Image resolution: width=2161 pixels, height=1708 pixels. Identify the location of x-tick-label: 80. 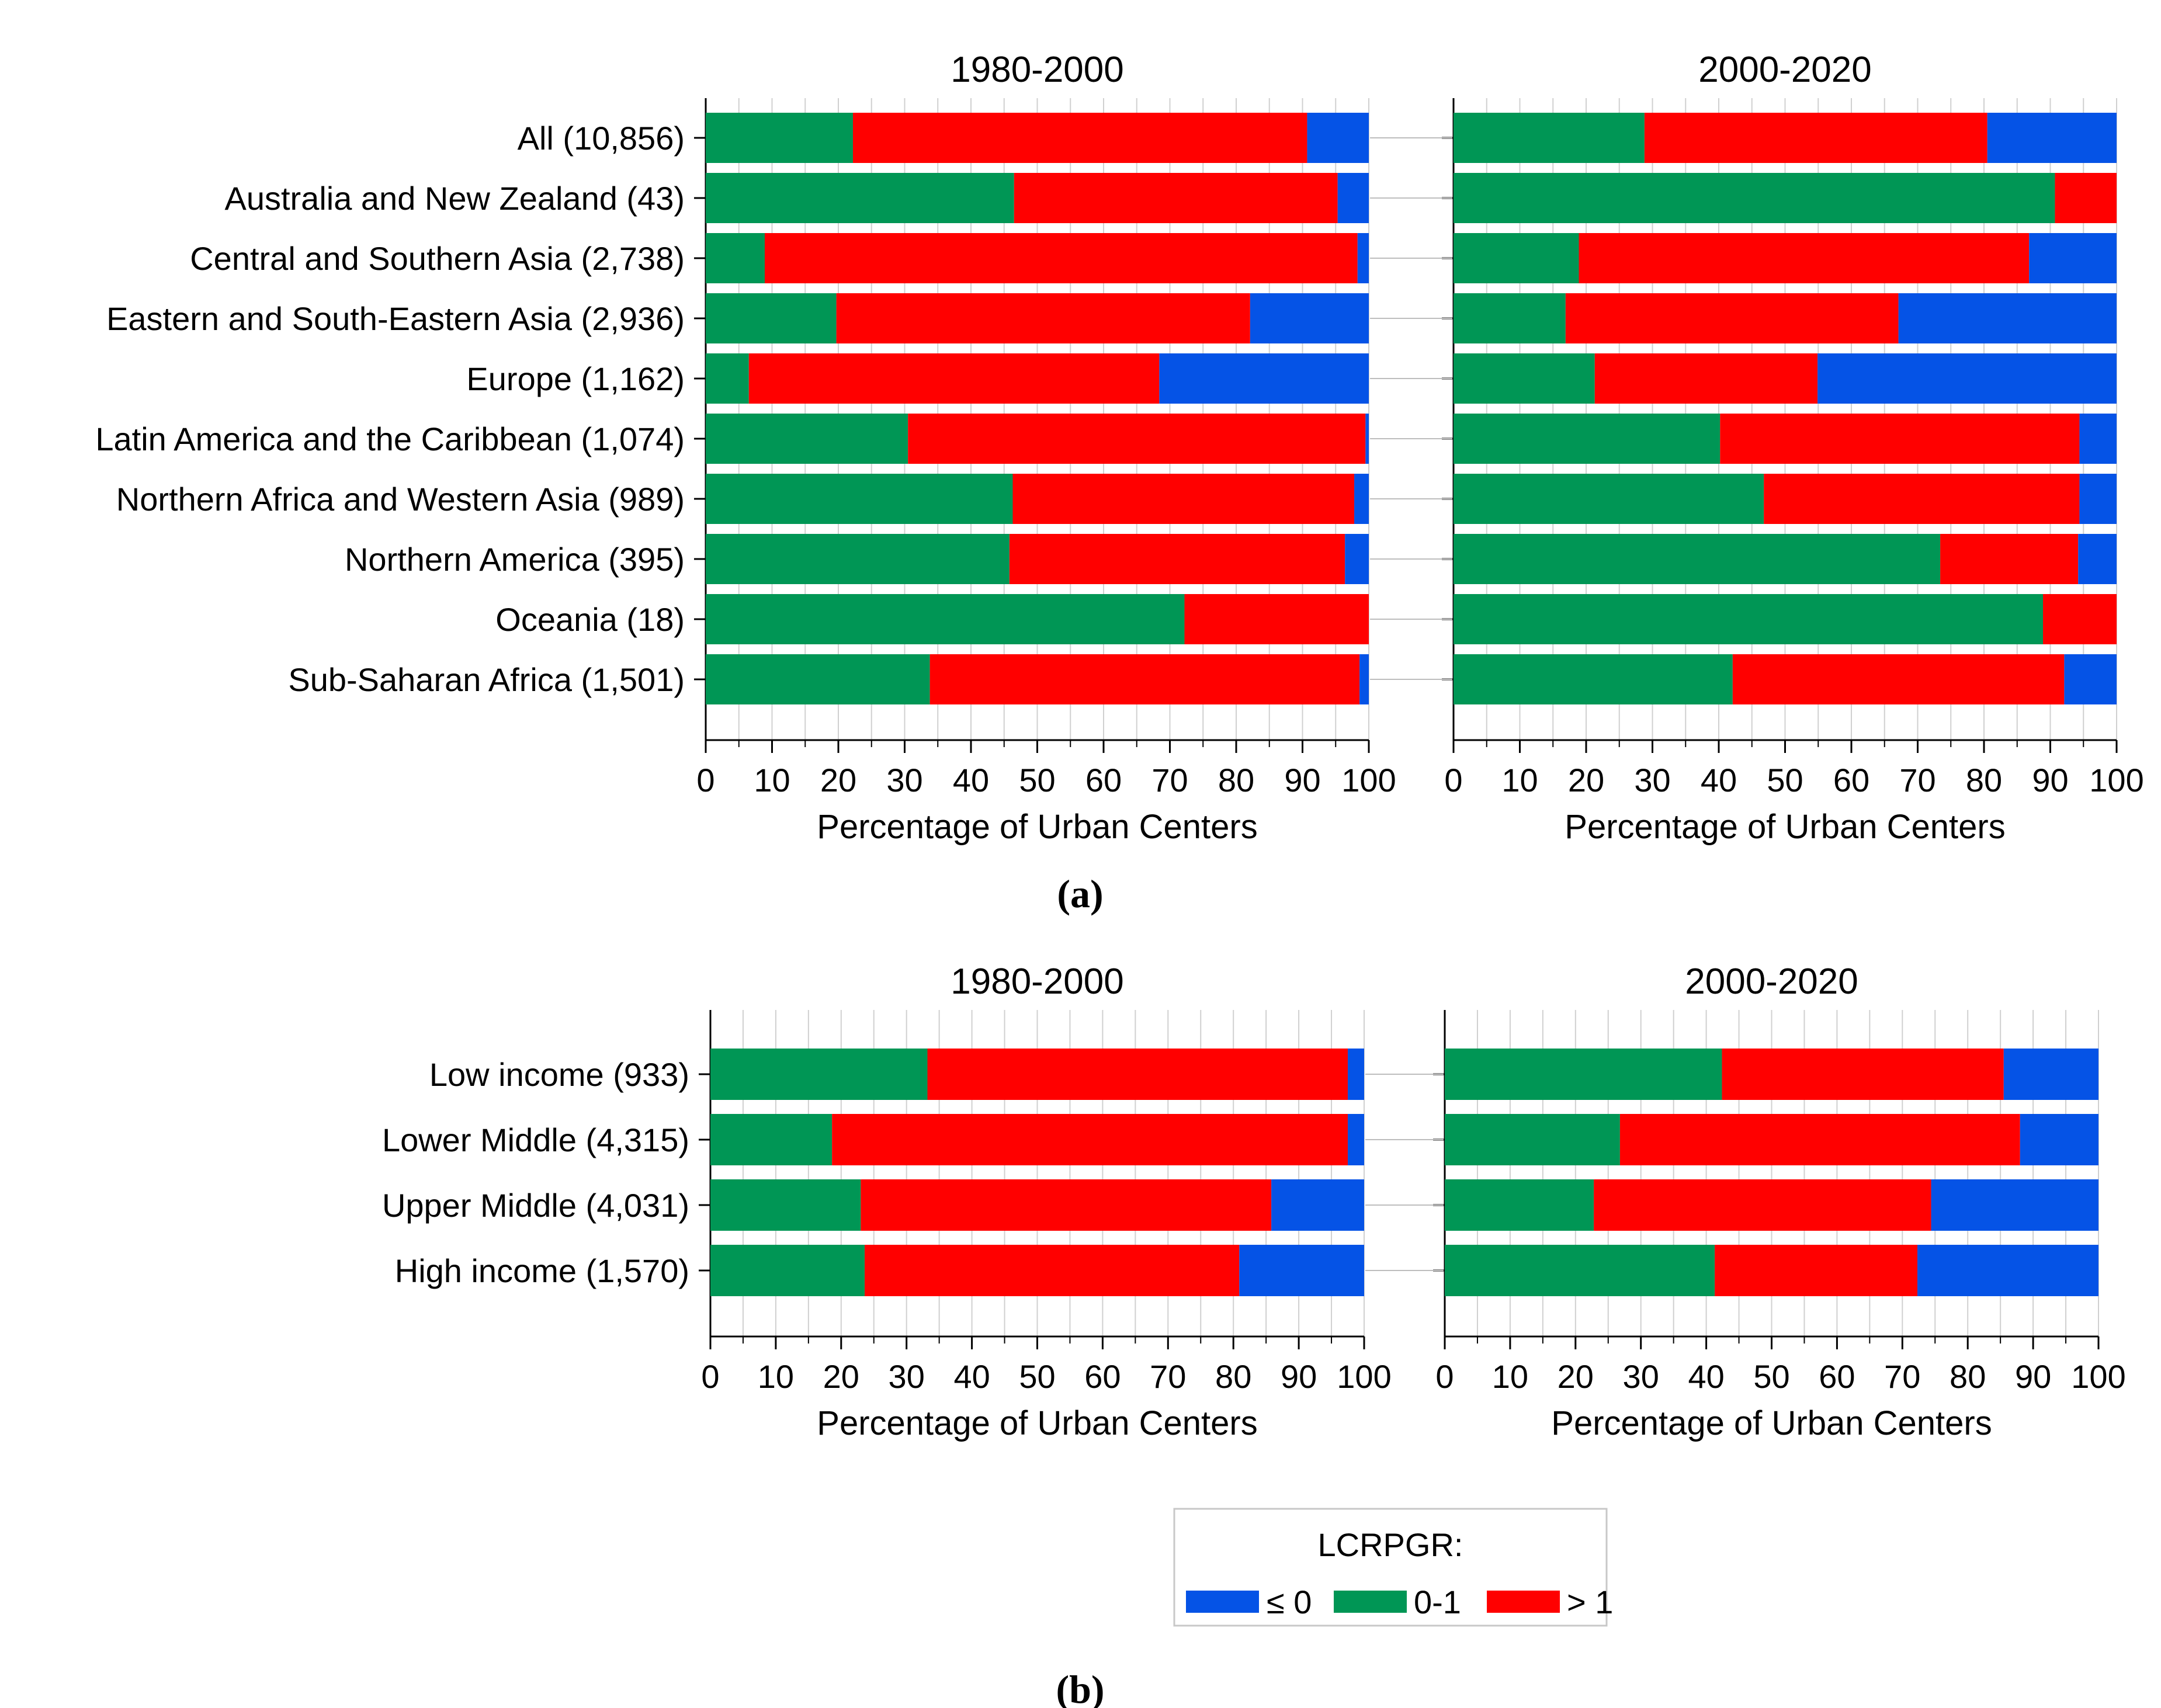
(1968, 1376).